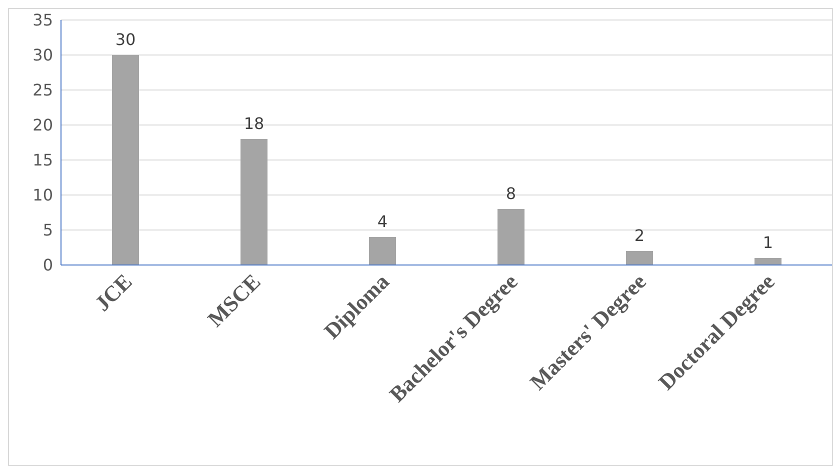  Describe the element at coordinates (47, 265) in the screenshot. I see `y-tick-label: 0` at that location.